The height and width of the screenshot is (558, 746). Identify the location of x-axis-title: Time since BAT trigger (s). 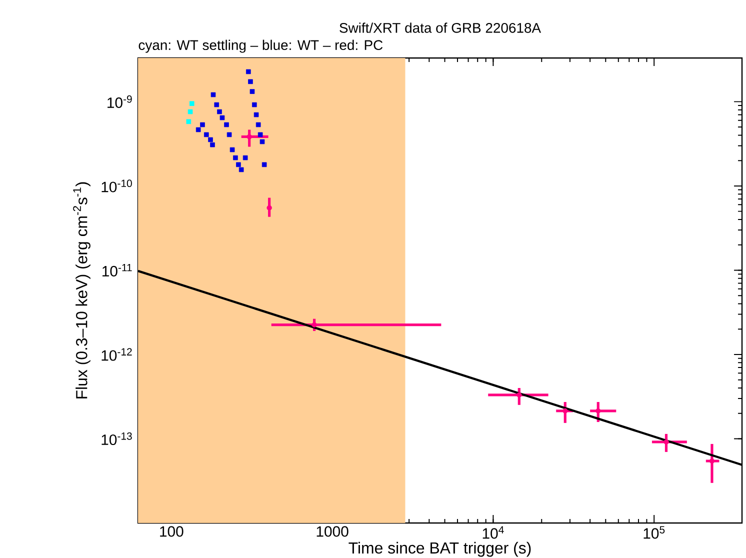
(439, 549).